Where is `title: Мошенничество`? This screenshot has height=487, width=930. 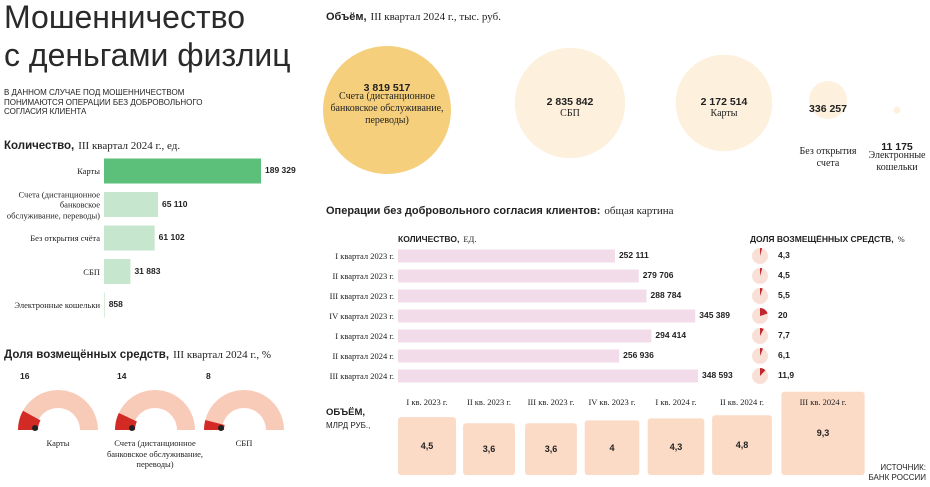 title: Мошенничество is located at coordinates (125, 17).